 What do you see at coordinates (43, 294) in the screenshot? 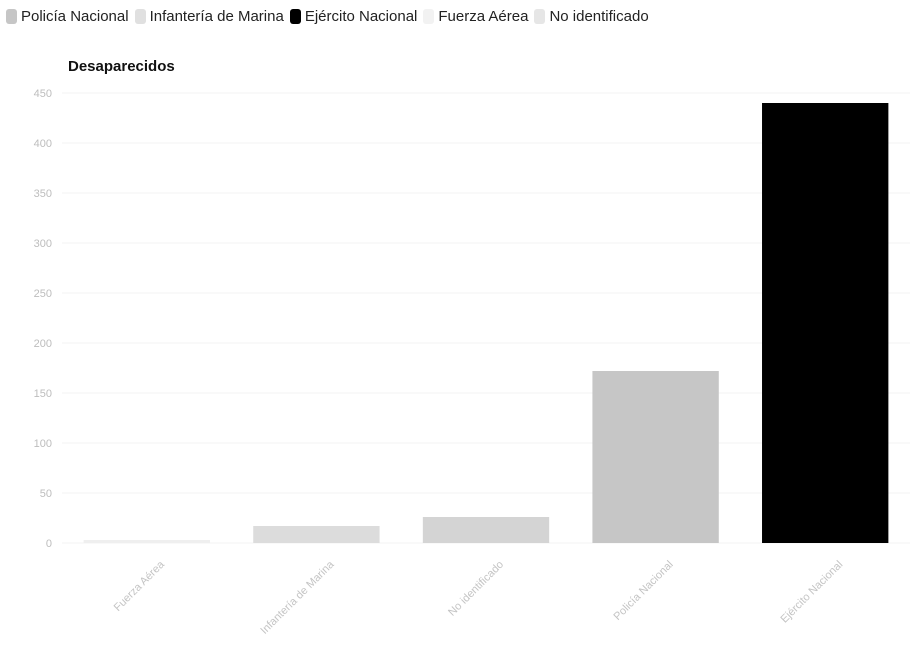
I see `y-tick-label: 250` at bounding box center [43, 294].